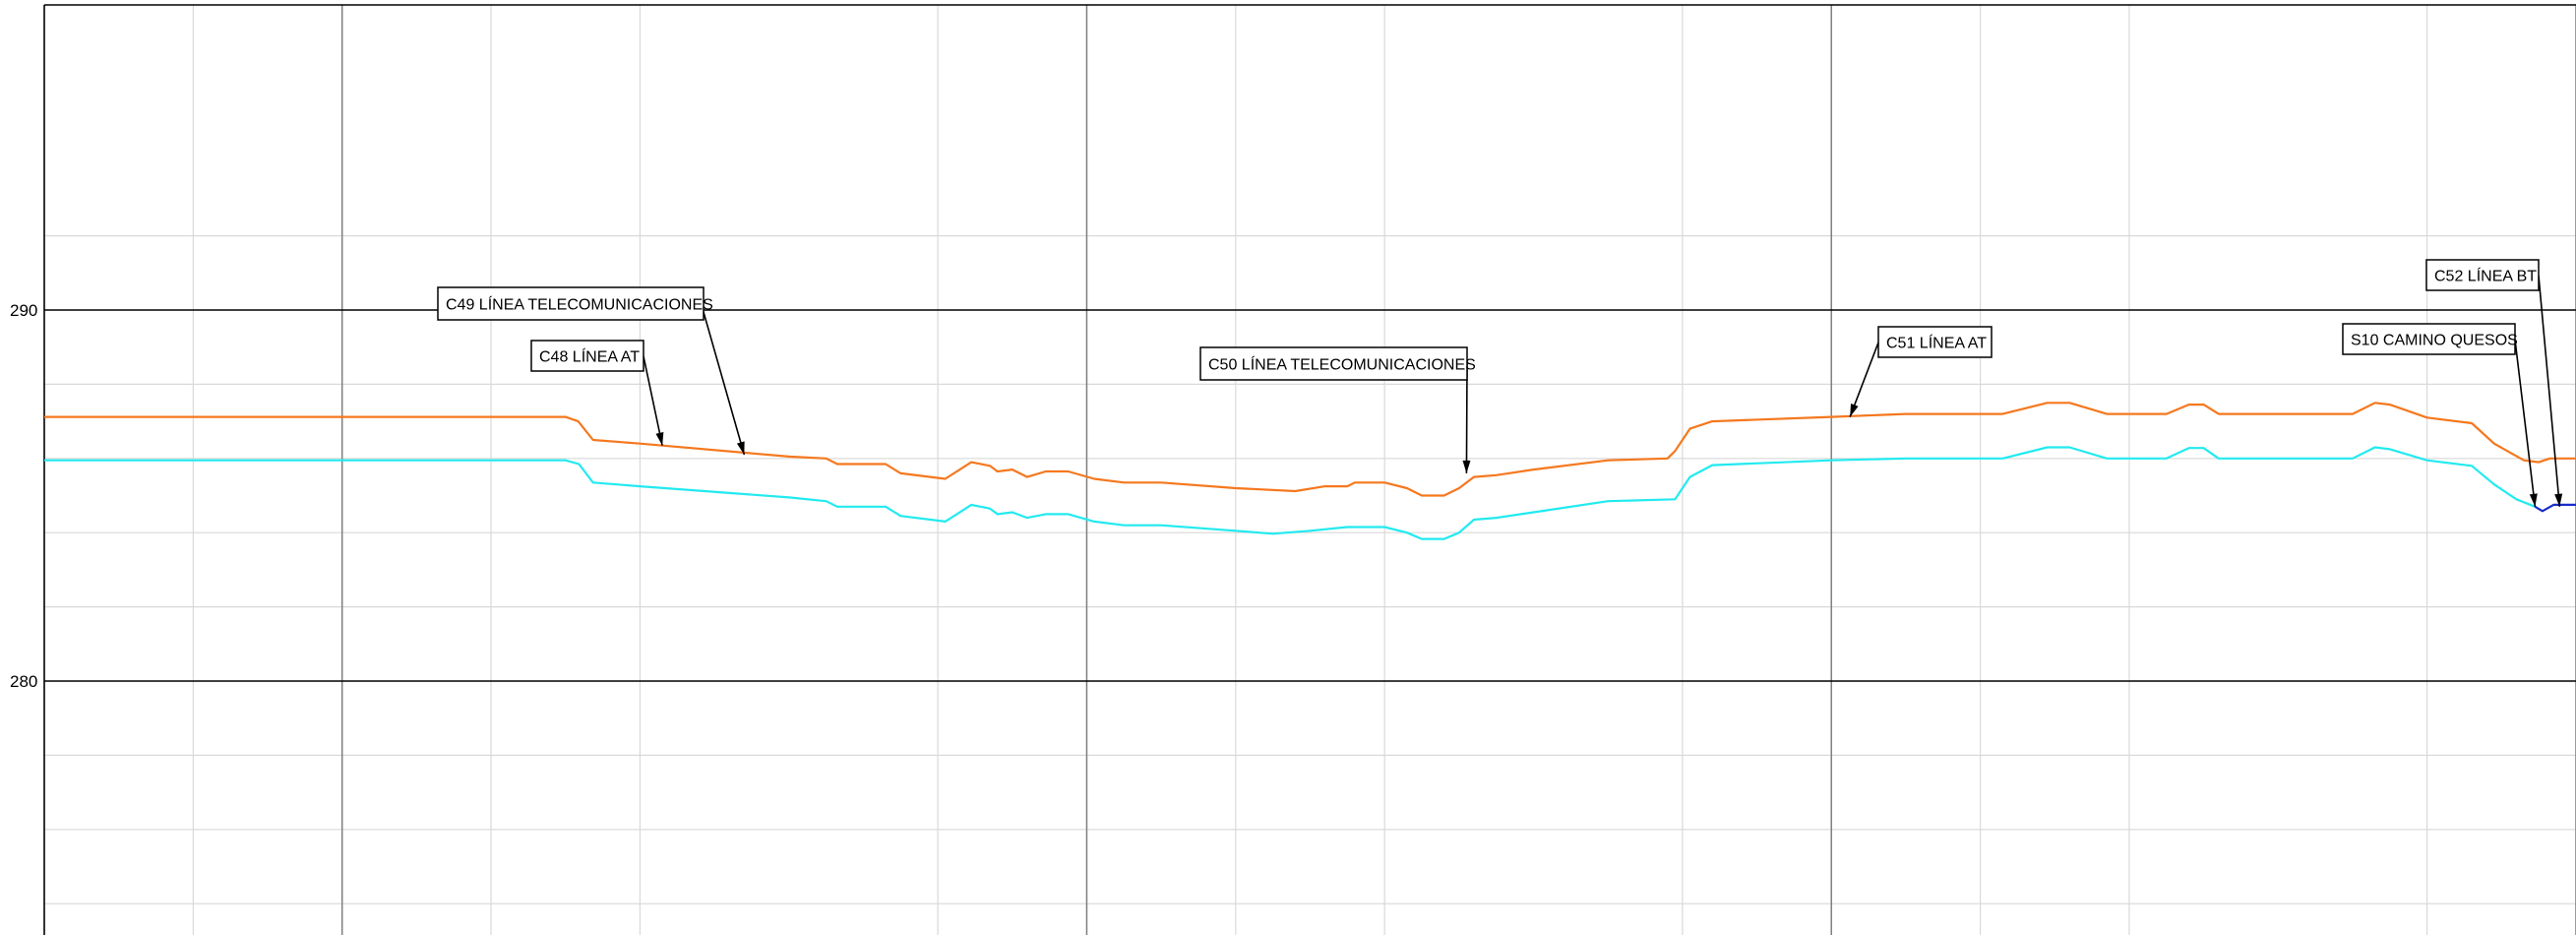 This screenshot has width=2576, height=935. I want to click on callout-label: C51 LÍNEA AT, so click(1936, 343).